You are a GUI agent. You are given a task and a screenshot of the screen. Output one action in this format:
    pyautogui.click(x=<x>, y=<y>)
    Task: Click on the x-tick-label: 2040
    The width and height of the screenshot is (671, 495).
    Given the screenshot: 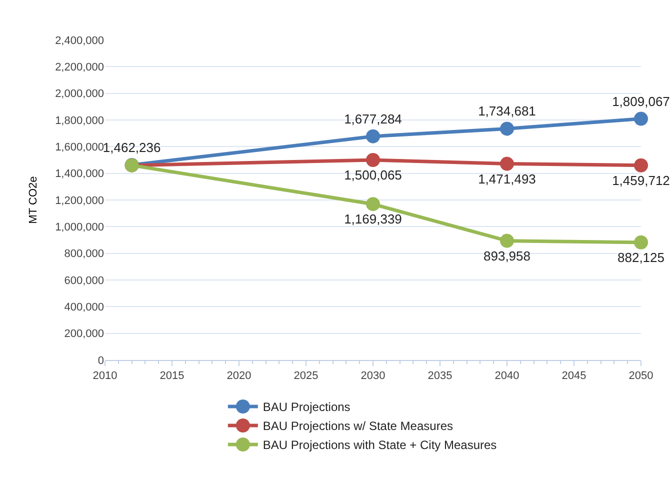 What is the action you would take?
    pyautogui.click(x=507, y=376)
    